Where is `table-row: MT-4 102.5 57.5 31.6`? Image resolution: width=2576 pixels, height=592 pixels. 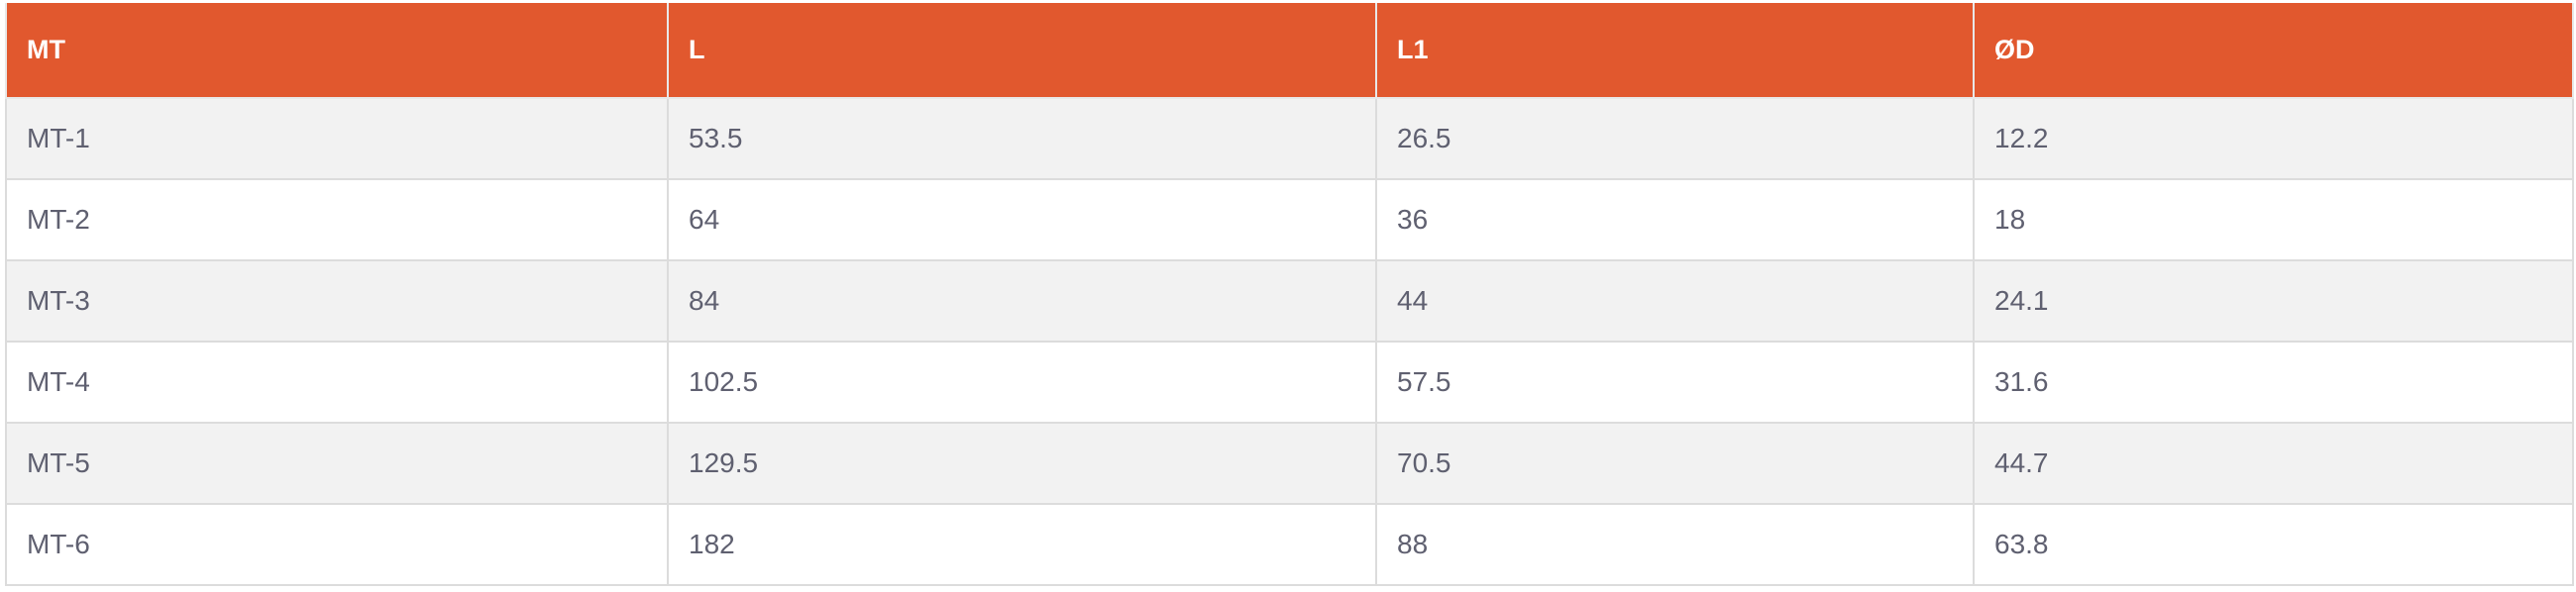
table-row: MT-4 102.5 57.5 31.6 is located at coordinates (1290, 382).